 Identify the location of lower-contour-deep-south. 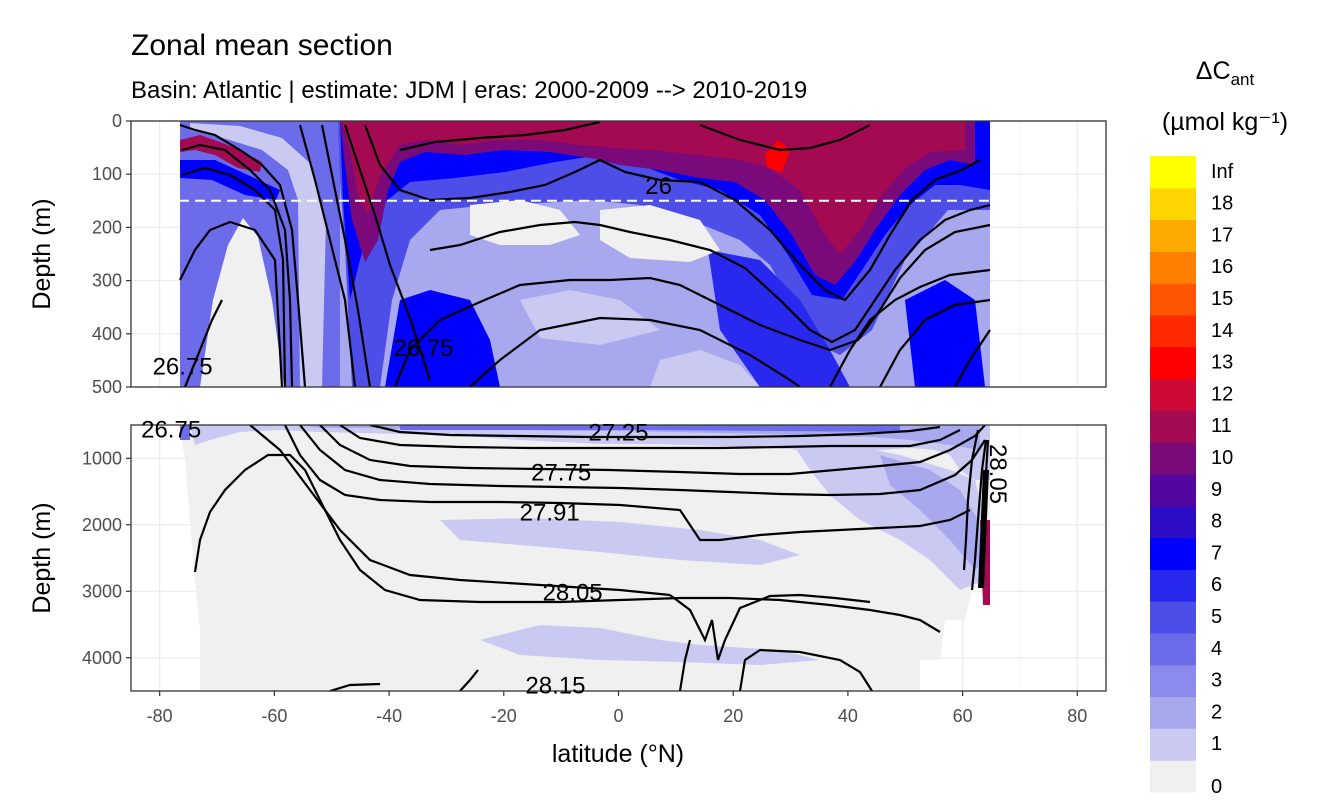
(567, 543).